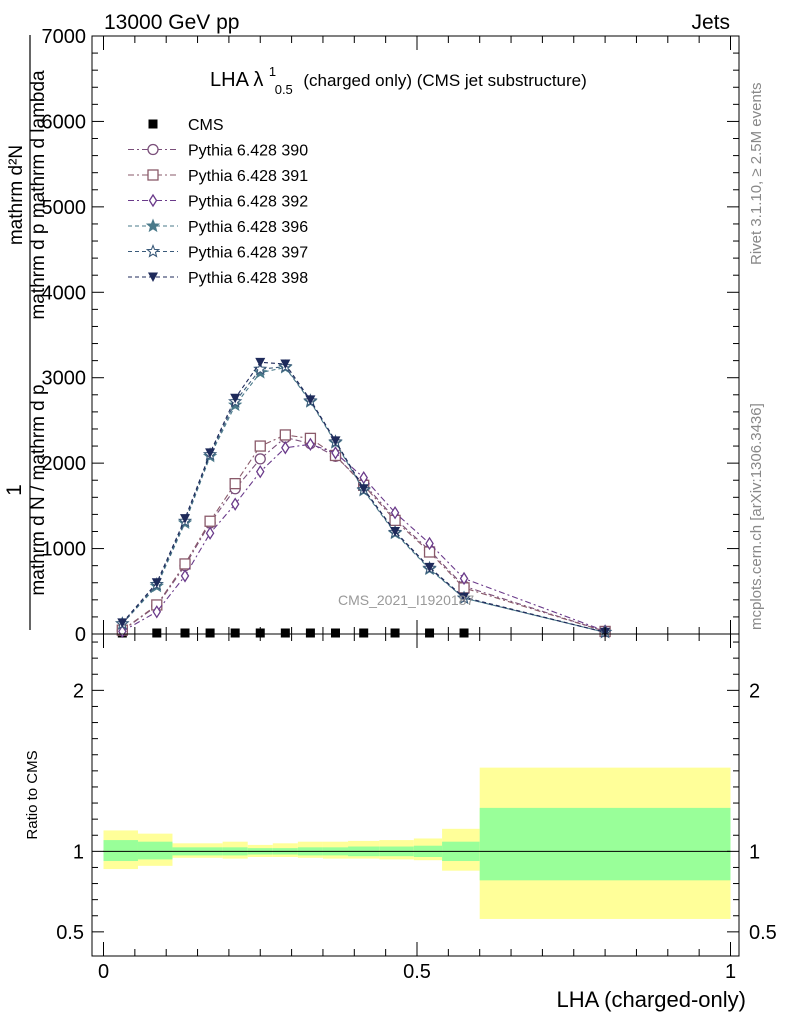 Image resolution: width=786 pixels, height=1024 pixels. I want to click on legend-entry: Pythia 6.428 391, so click(218, 176).